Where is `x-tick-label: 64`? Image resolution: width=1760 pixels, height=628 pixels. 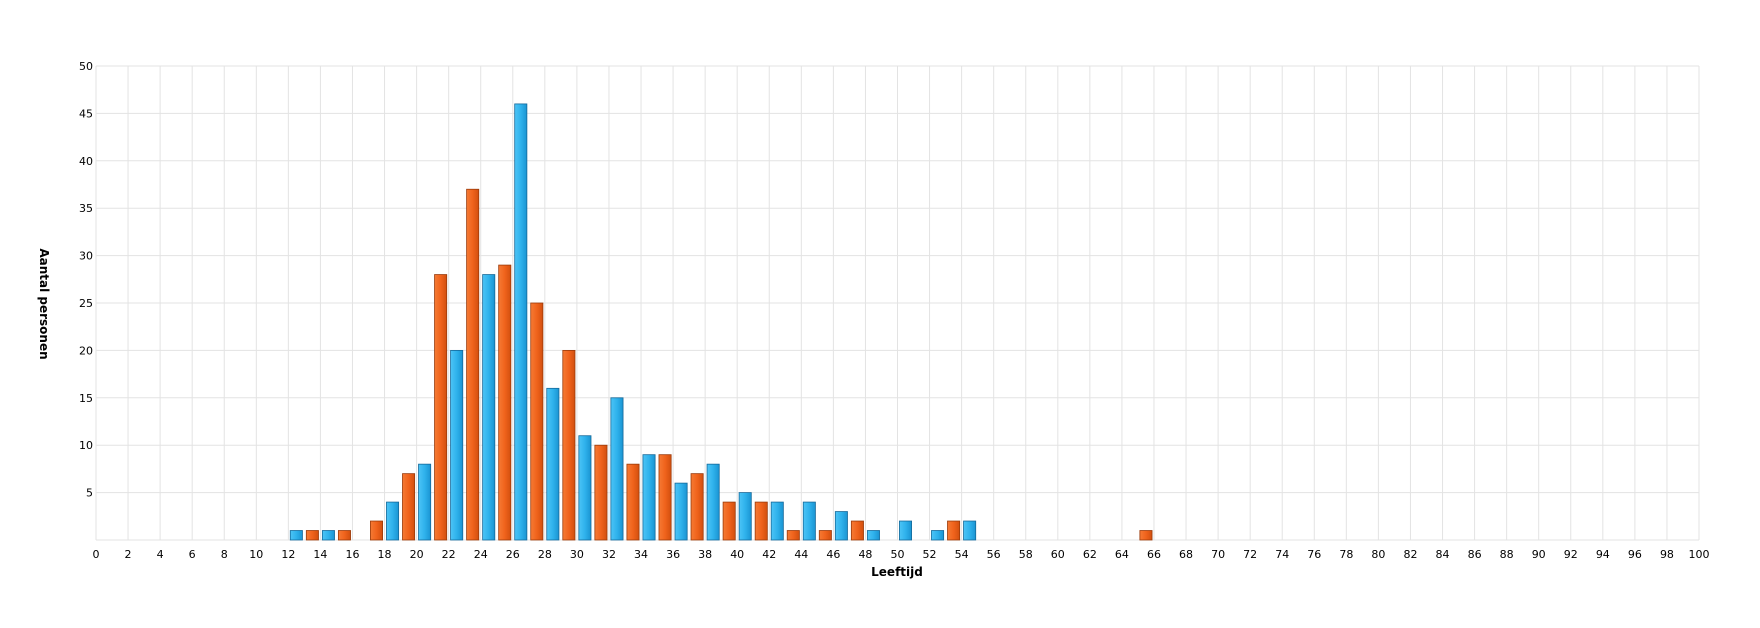
x-tick-label: 64 is located at coordinates (1122, 554).